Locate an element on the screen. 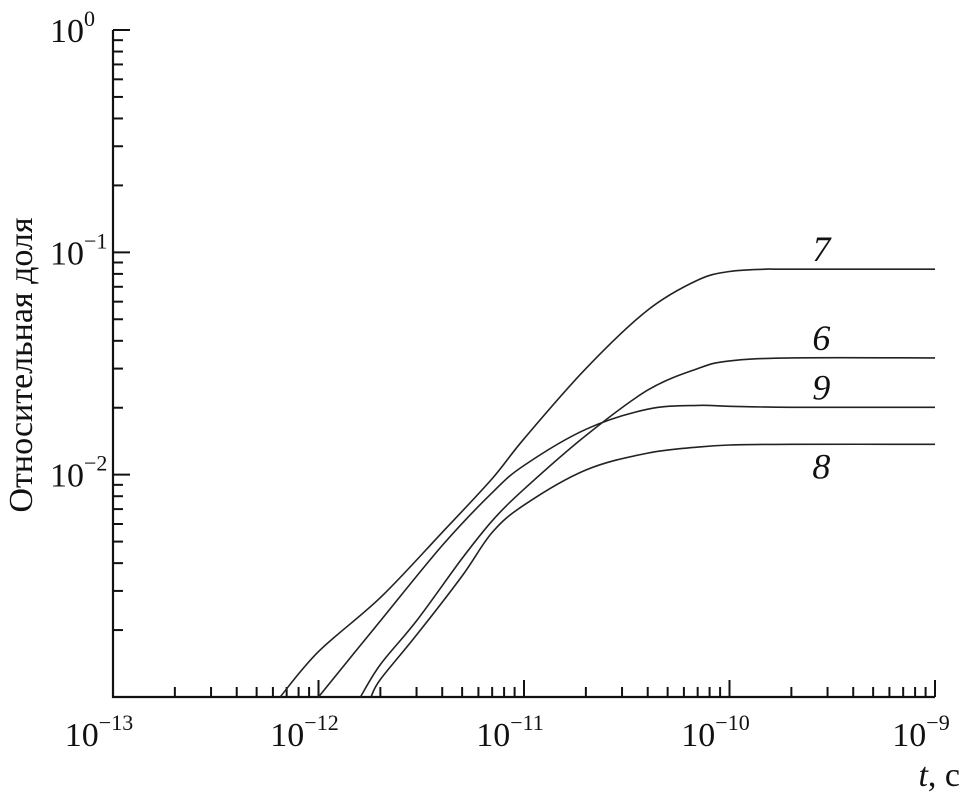 This screenshot has width=976, height=796. x-tick-label: 10−9 is located at coordinates (920, 732).